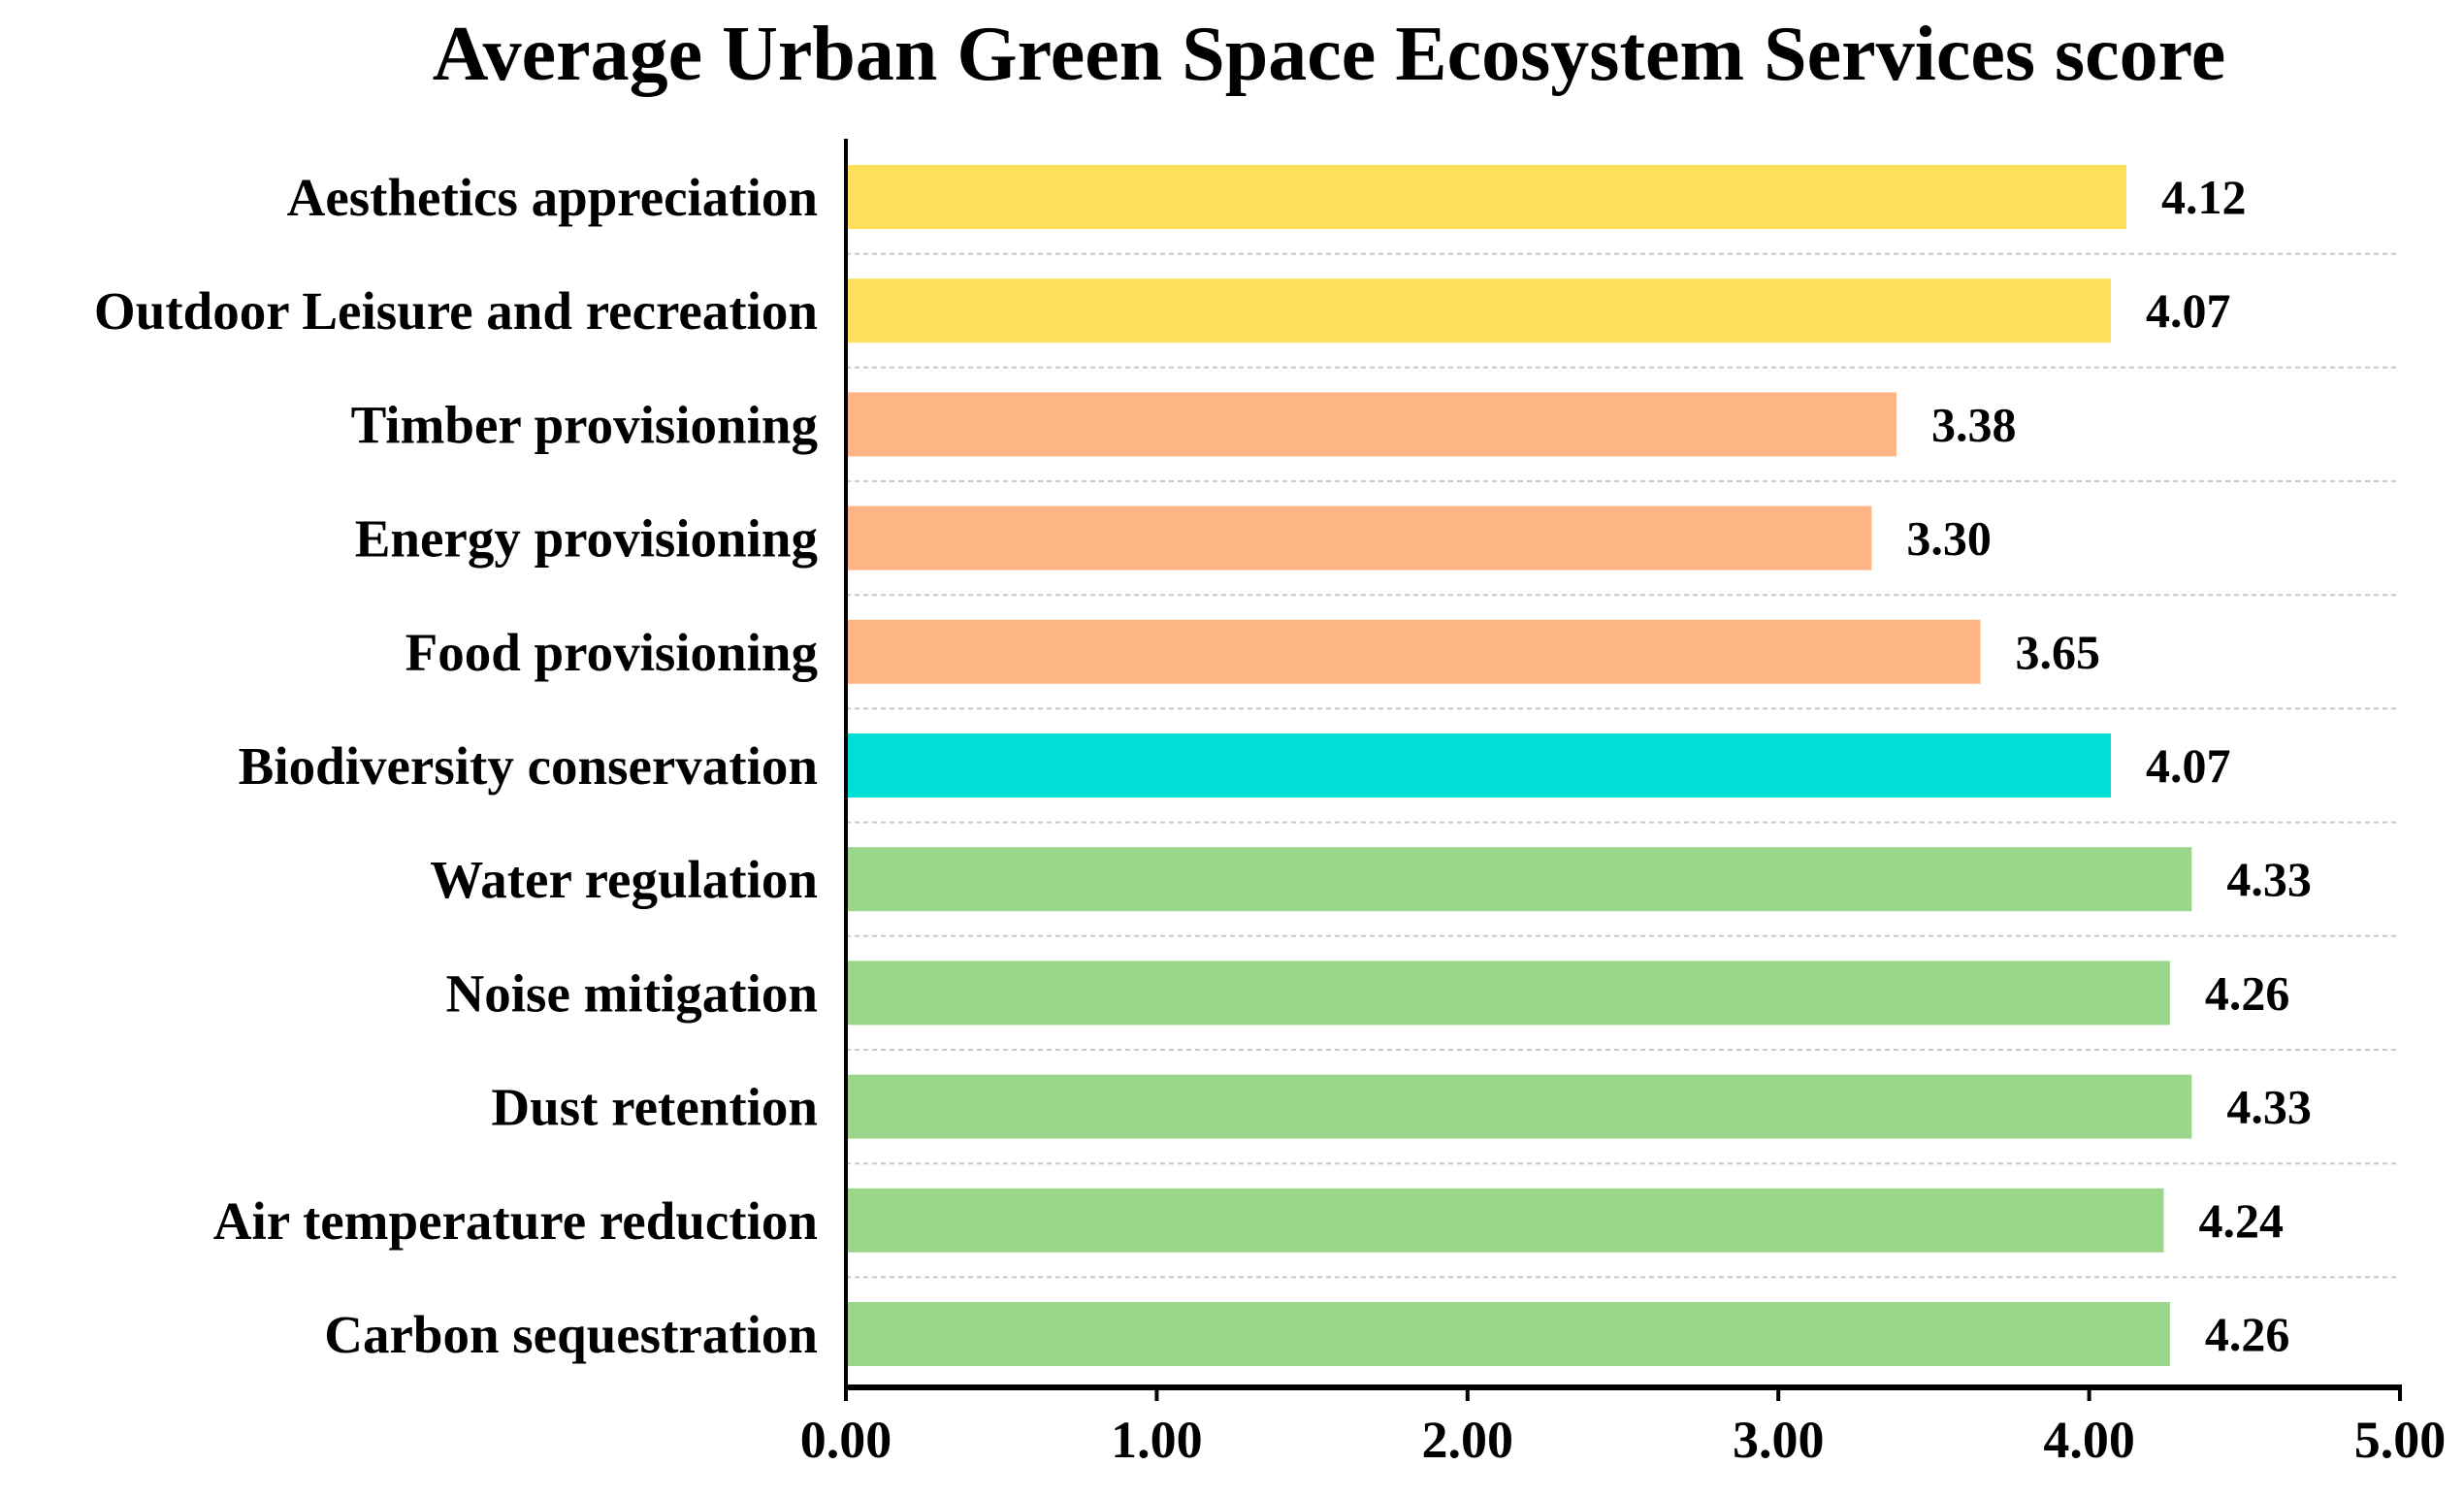 Image resolution: width=2464 pixels, height=1498 pixels. Describe the element at coordinates (1157, 1440) in the screenshot. I see `x-tick-label: 1.00` at that location.